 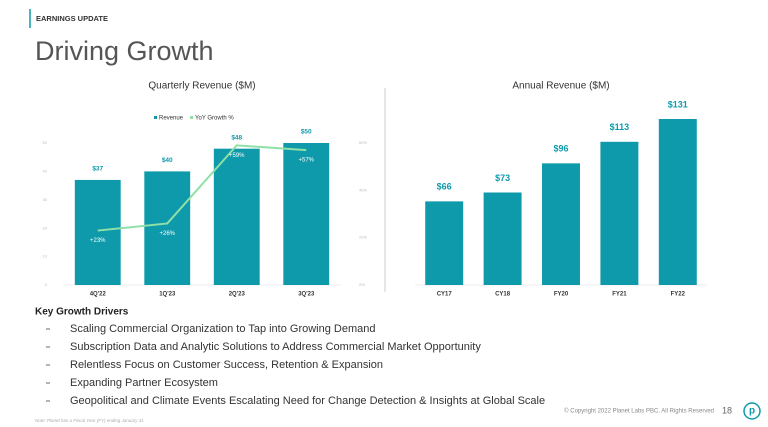 What do you see at coordinates (45, 256) in the screenshot?
I see `y-tick-label: 10` at bounding box center [45, 256].